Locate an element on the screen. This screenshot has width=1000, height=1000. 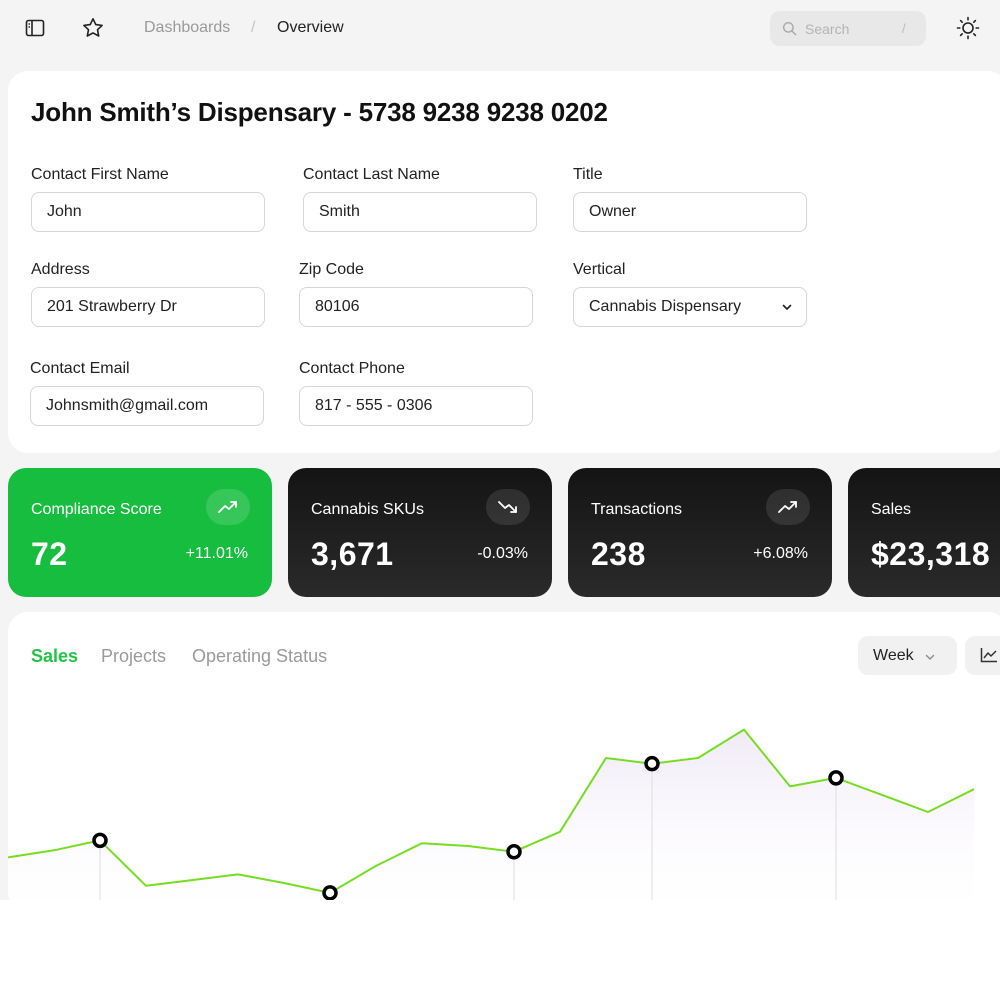
search-shortcut: / is located at coordinates (904, 28).